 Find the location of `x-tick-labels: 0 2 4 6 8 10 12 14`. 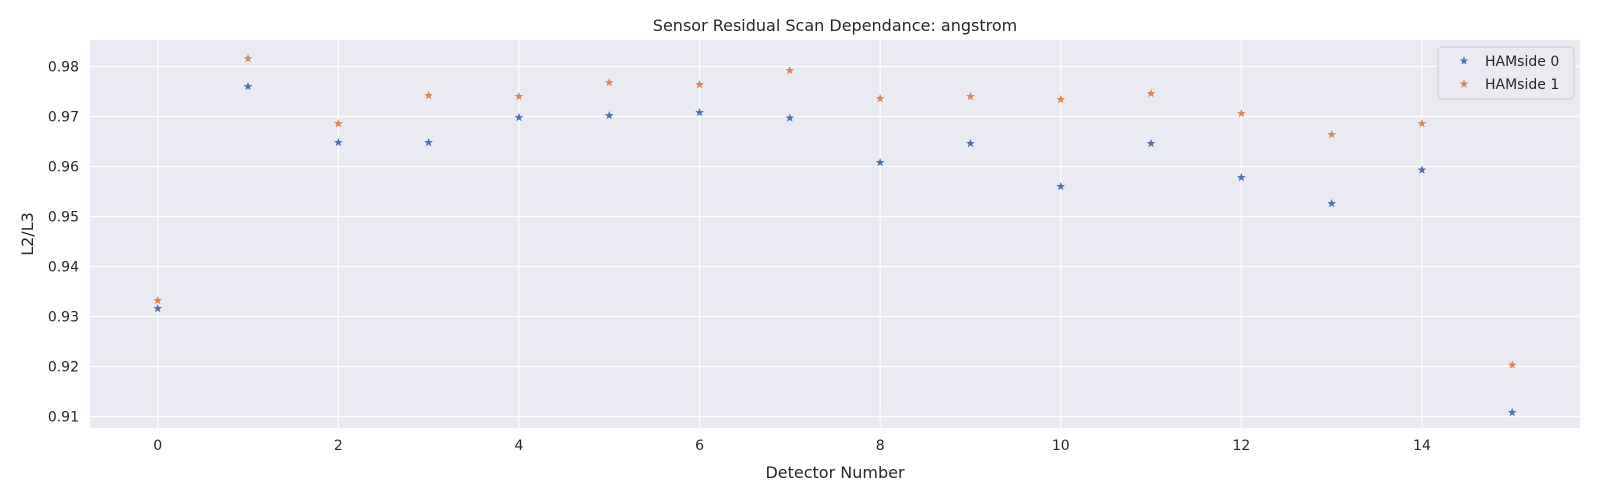

x-tick-labels: 0 2 4 6 8 10 12 14 is located at coordinates (792, 446).